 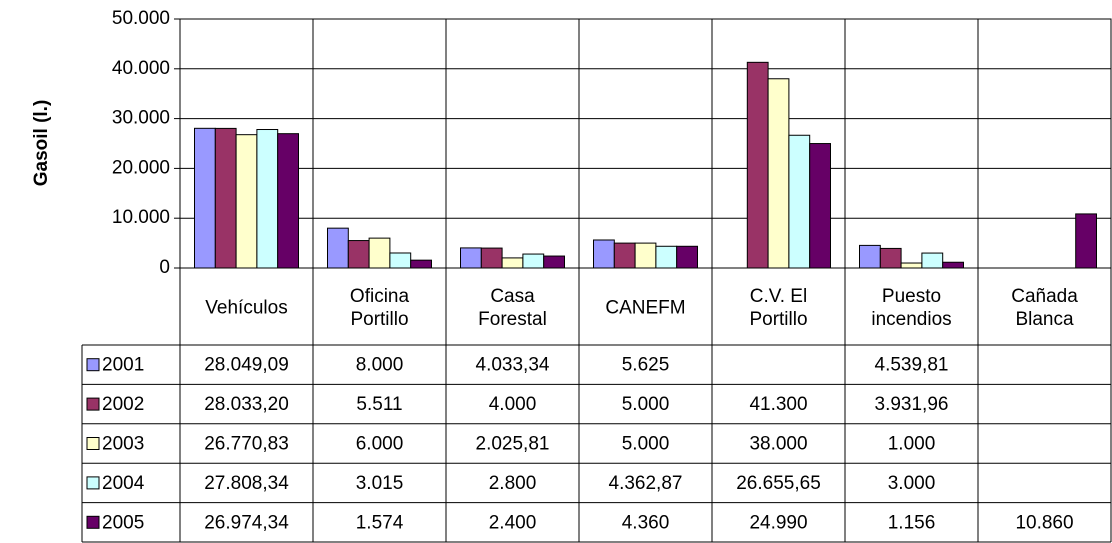 What do you see at coordinates (778, 444) in the screenshot?
I see `table-value: 38.000` at bounding box center [778, 444].